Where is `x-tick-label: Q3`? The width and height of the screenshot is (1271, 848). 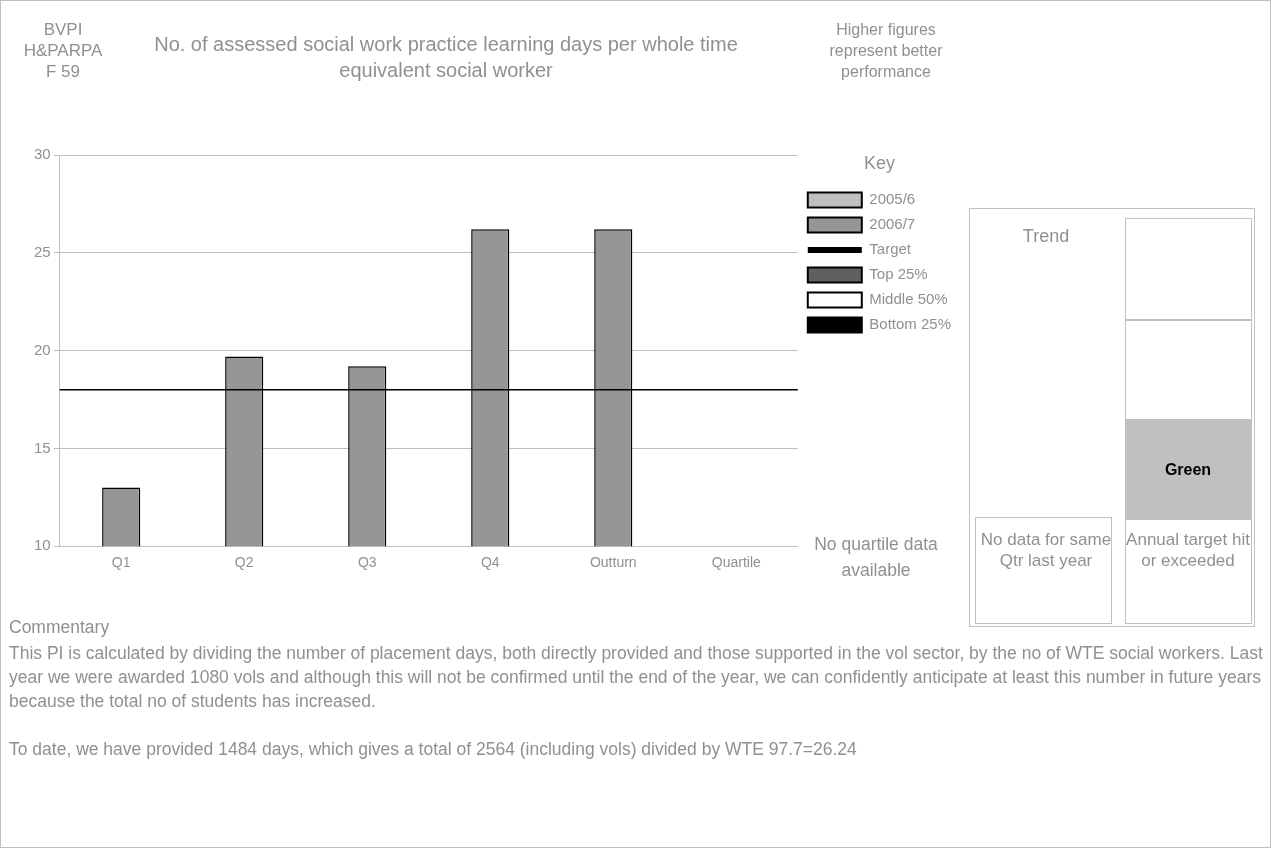 x-tick-label: Q3 is located at coordinates (367, 562).